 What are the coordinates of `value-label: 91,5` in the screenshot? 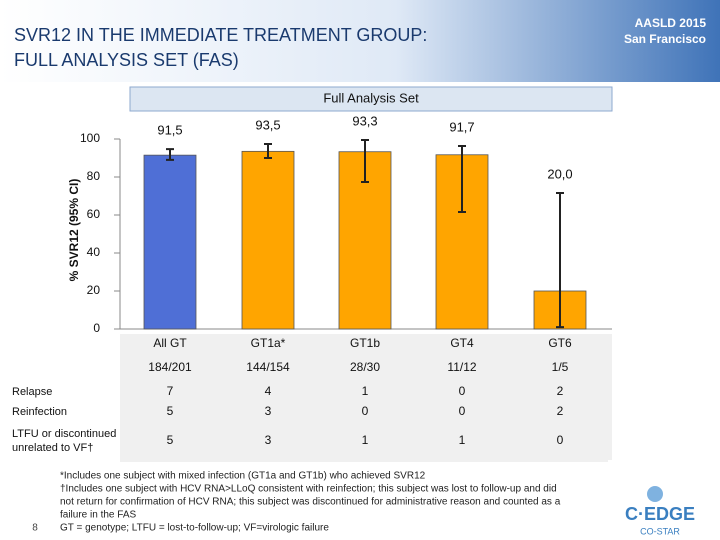 It's located at (169, 130).